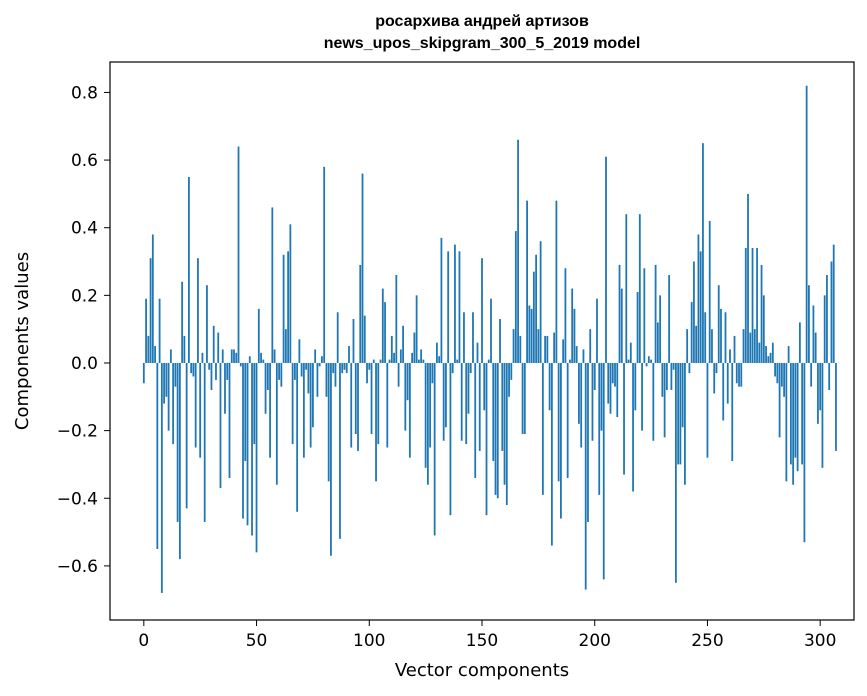 The width and height of the screenshot is (867, 696). What do you see at coordinates (84, 229) in the screenshot?
I see `y-tick-label: 0.4` at bounding box center [84, 229].